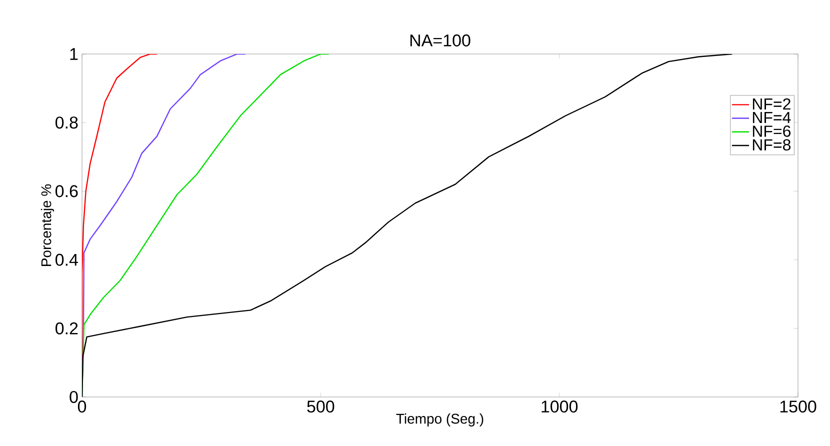 The width and height of the screenshot is (830, 446). I want to click on legend-label: NF=8, so click(771, 145).